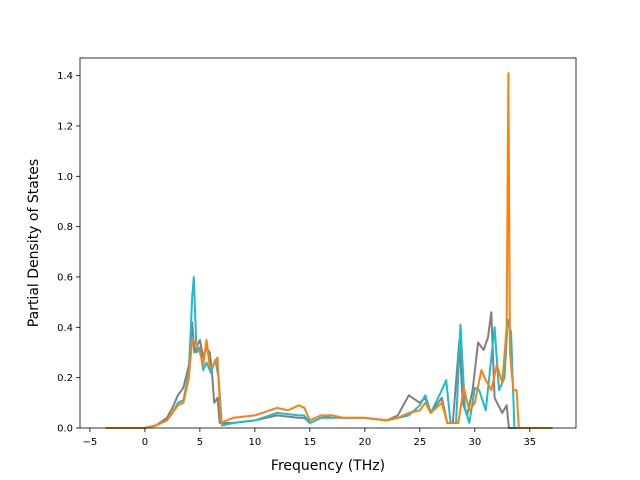 The height and width of the screenshot is (480, 640). Describe the element at coordinates (254, 442) in the screenshot. I see `x-tick-label: 10` at that location.